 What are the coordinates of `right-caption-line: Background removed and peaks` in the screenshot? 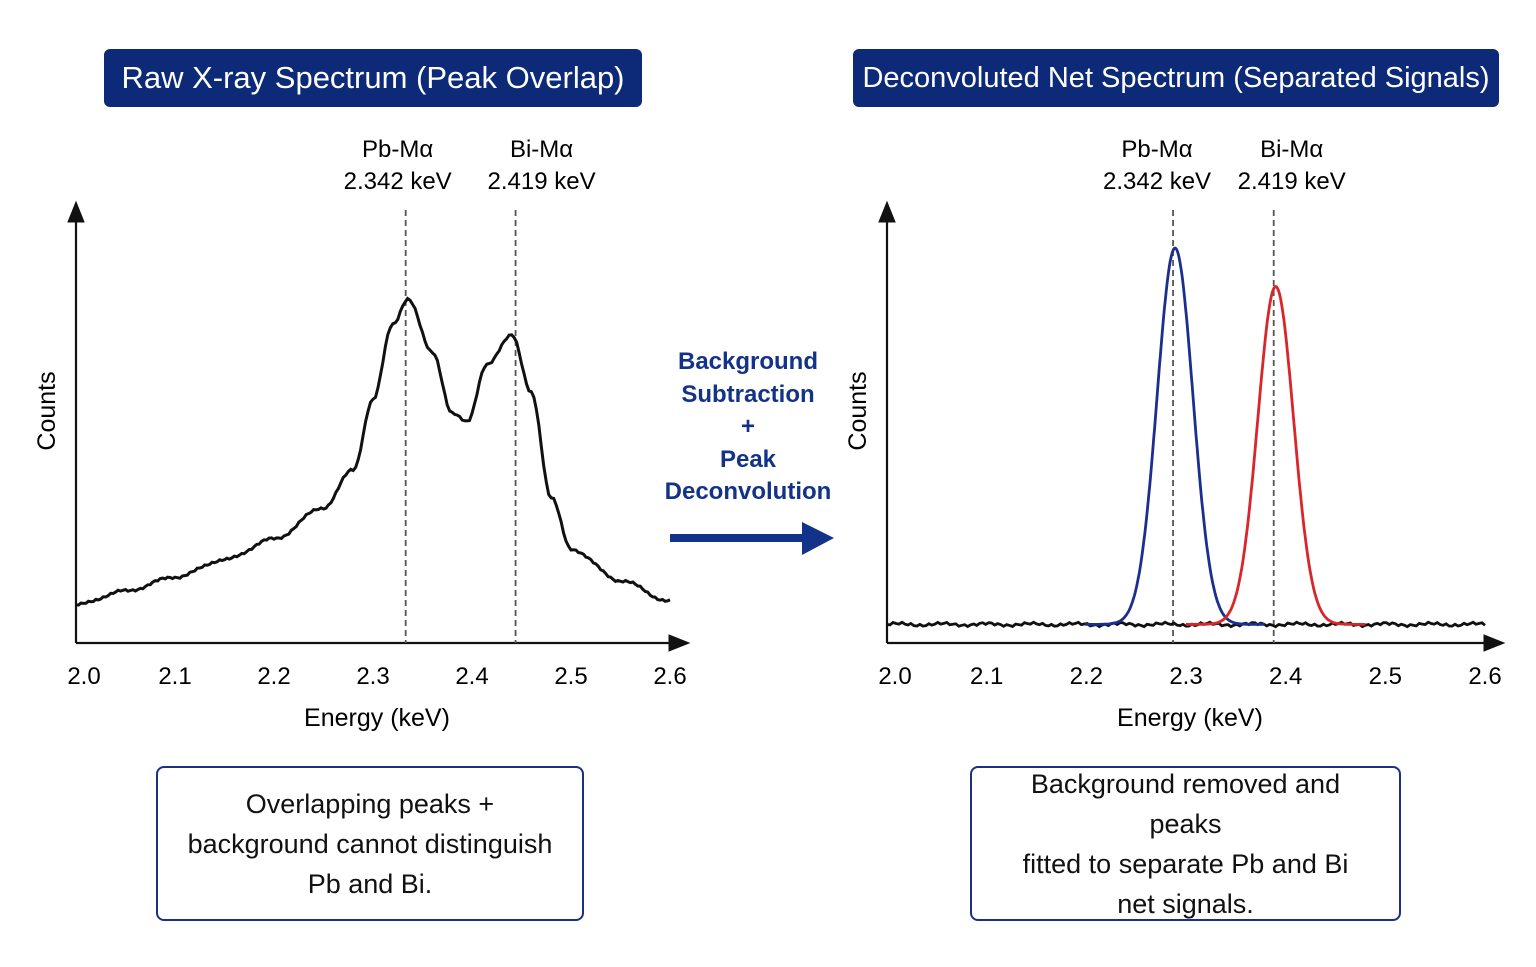 It's located at (1185, 803).